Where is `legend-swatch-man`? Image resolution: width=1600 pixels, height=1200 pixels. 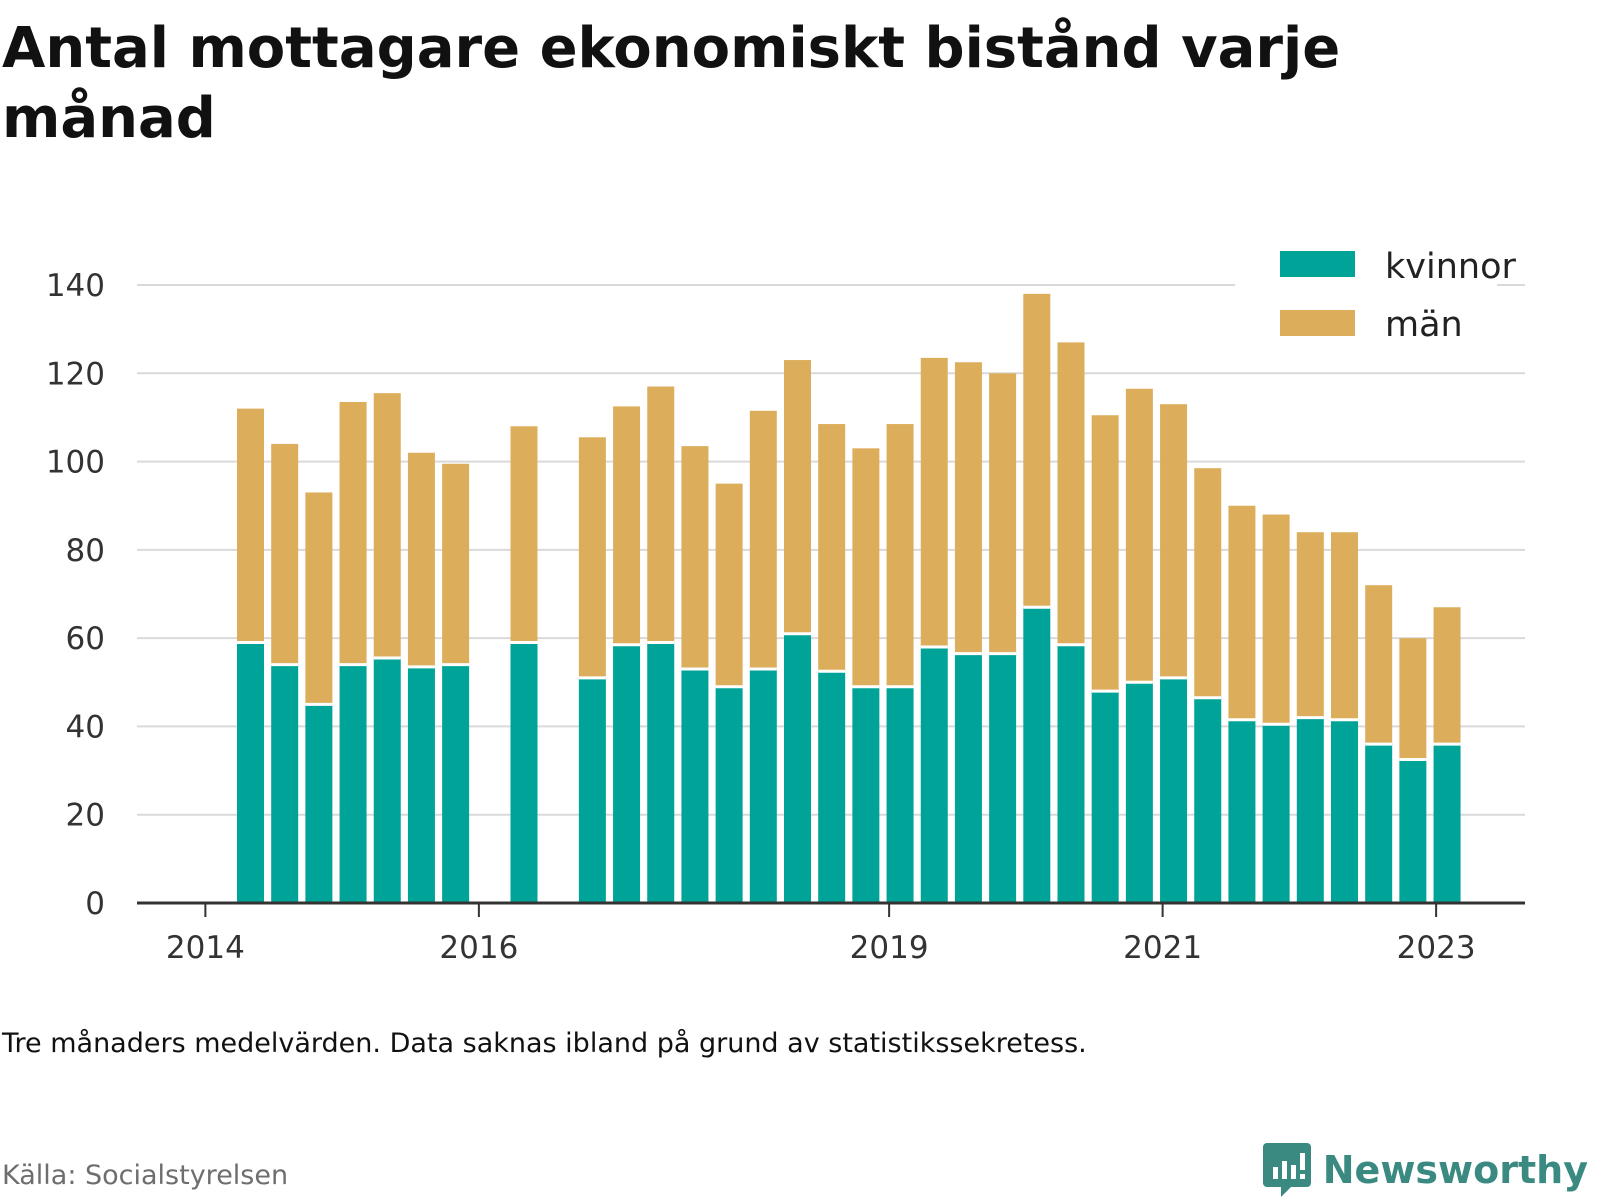 legend-swatch-man is located at coordinates (1317, 323).